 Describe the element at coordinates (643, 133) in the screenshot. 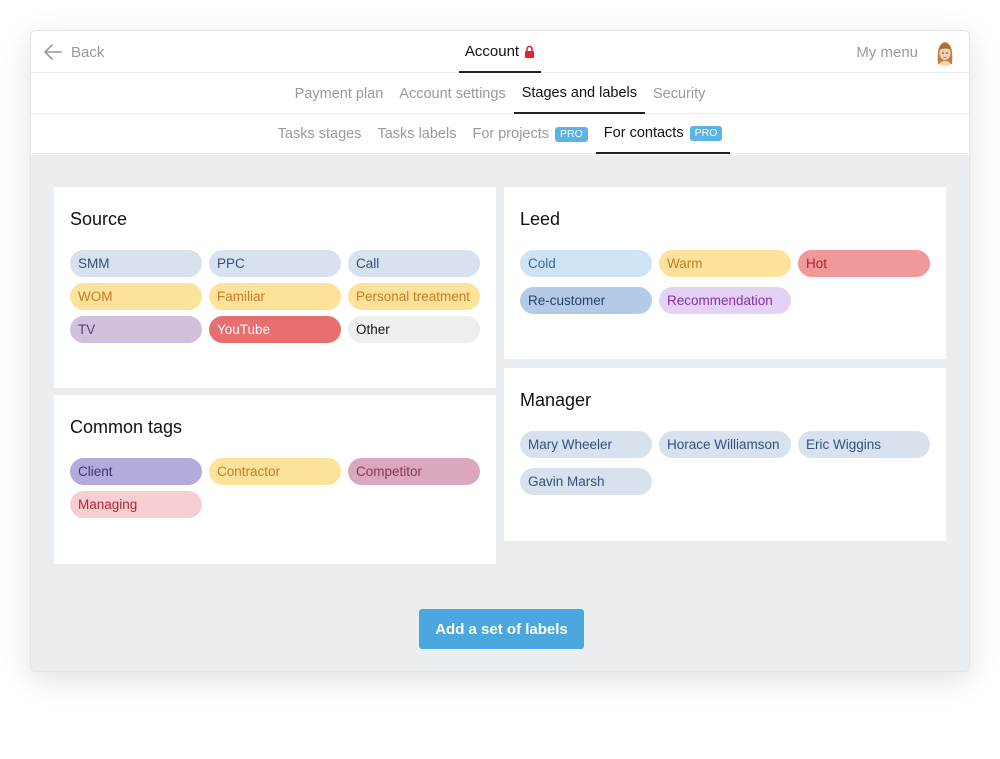

I see `tab-for-contacts-label: For contacts` at that location.